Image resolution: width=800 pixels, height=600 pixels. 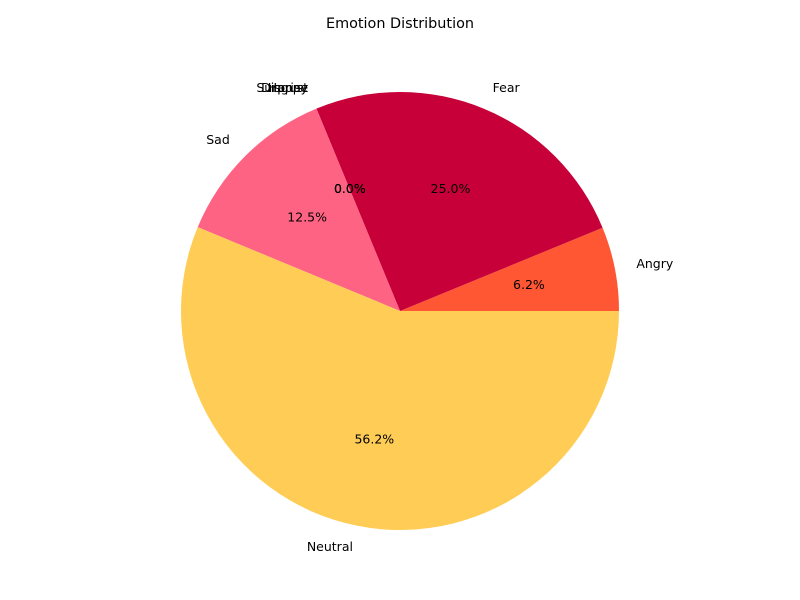 What do you see at coordinates (307, 217) in the screenshot?
I see `slice-percent-sad: 12.5%` at bounding box center [307, 217].